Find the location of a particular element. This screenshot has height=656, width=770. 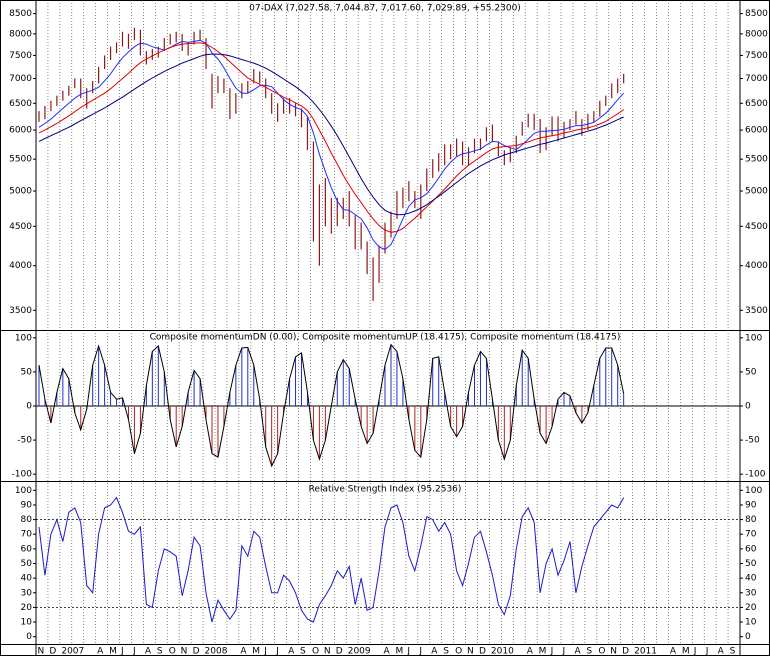

y-tick-label-right: 4000 is located at coordinates (756, 266).